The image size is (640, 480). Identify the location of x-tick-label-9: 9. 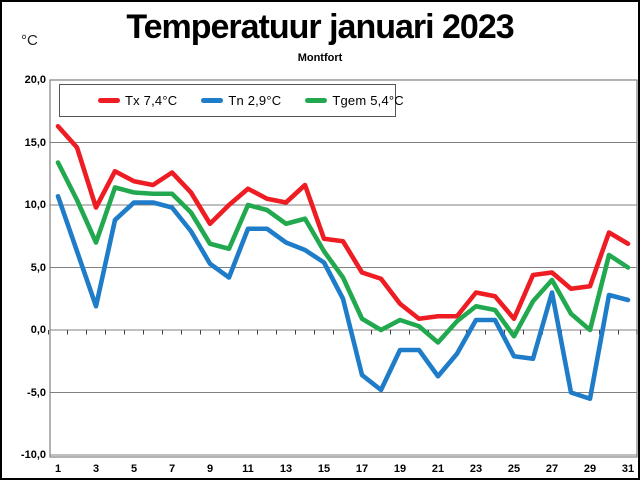
(210, 469).